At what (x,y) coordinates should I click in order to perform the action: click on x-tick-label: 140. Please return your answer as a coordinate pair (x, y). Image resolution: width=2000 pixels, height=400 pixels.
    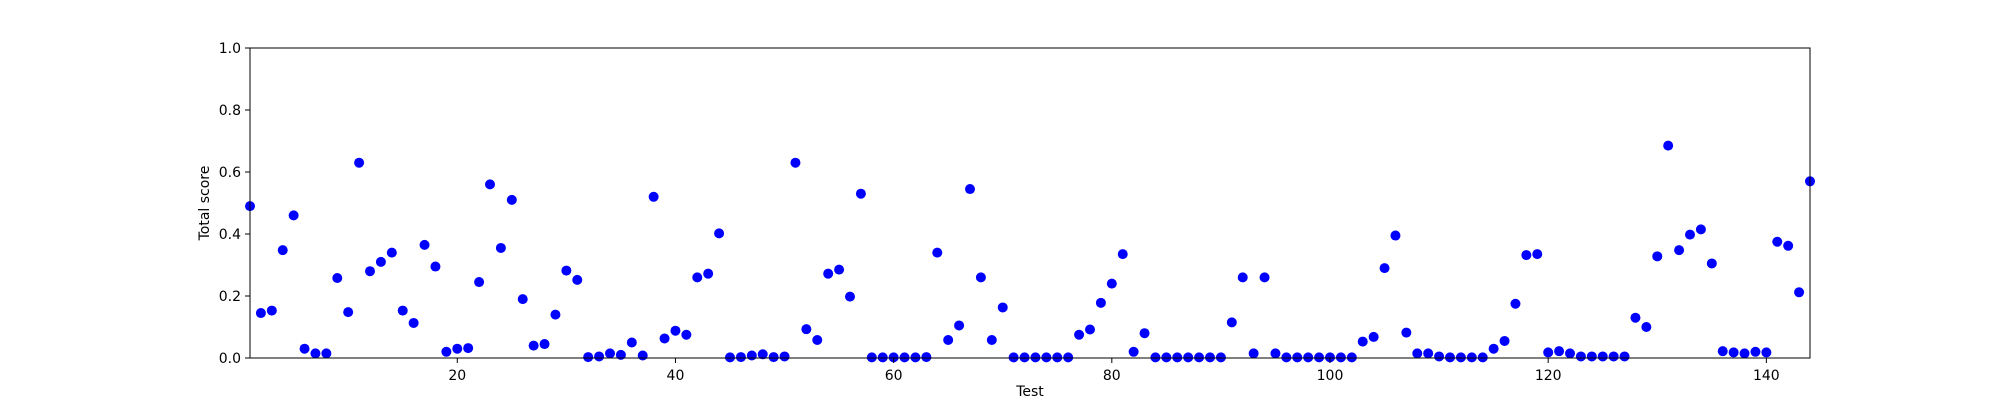
    Looking at the image, I should click on (1766, 376).